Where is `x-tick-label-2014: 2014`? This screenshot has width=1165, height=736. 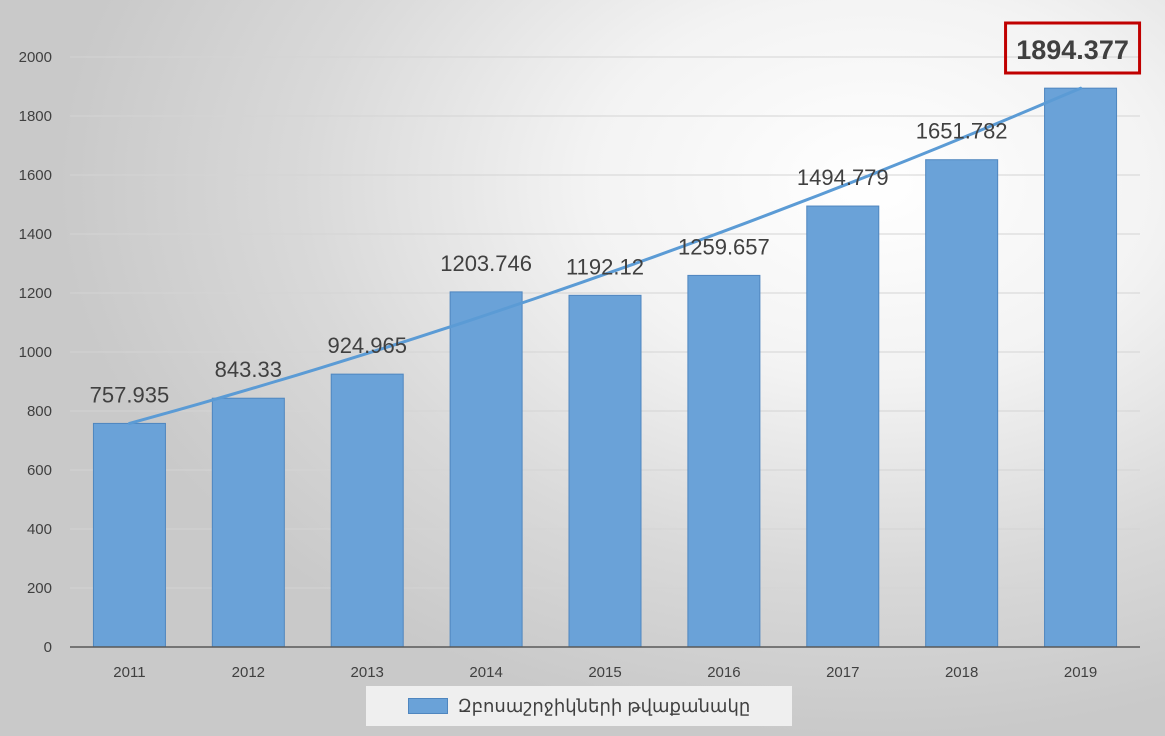 x-tick-label-2014: 2014 is located at coordinates (485, 672).